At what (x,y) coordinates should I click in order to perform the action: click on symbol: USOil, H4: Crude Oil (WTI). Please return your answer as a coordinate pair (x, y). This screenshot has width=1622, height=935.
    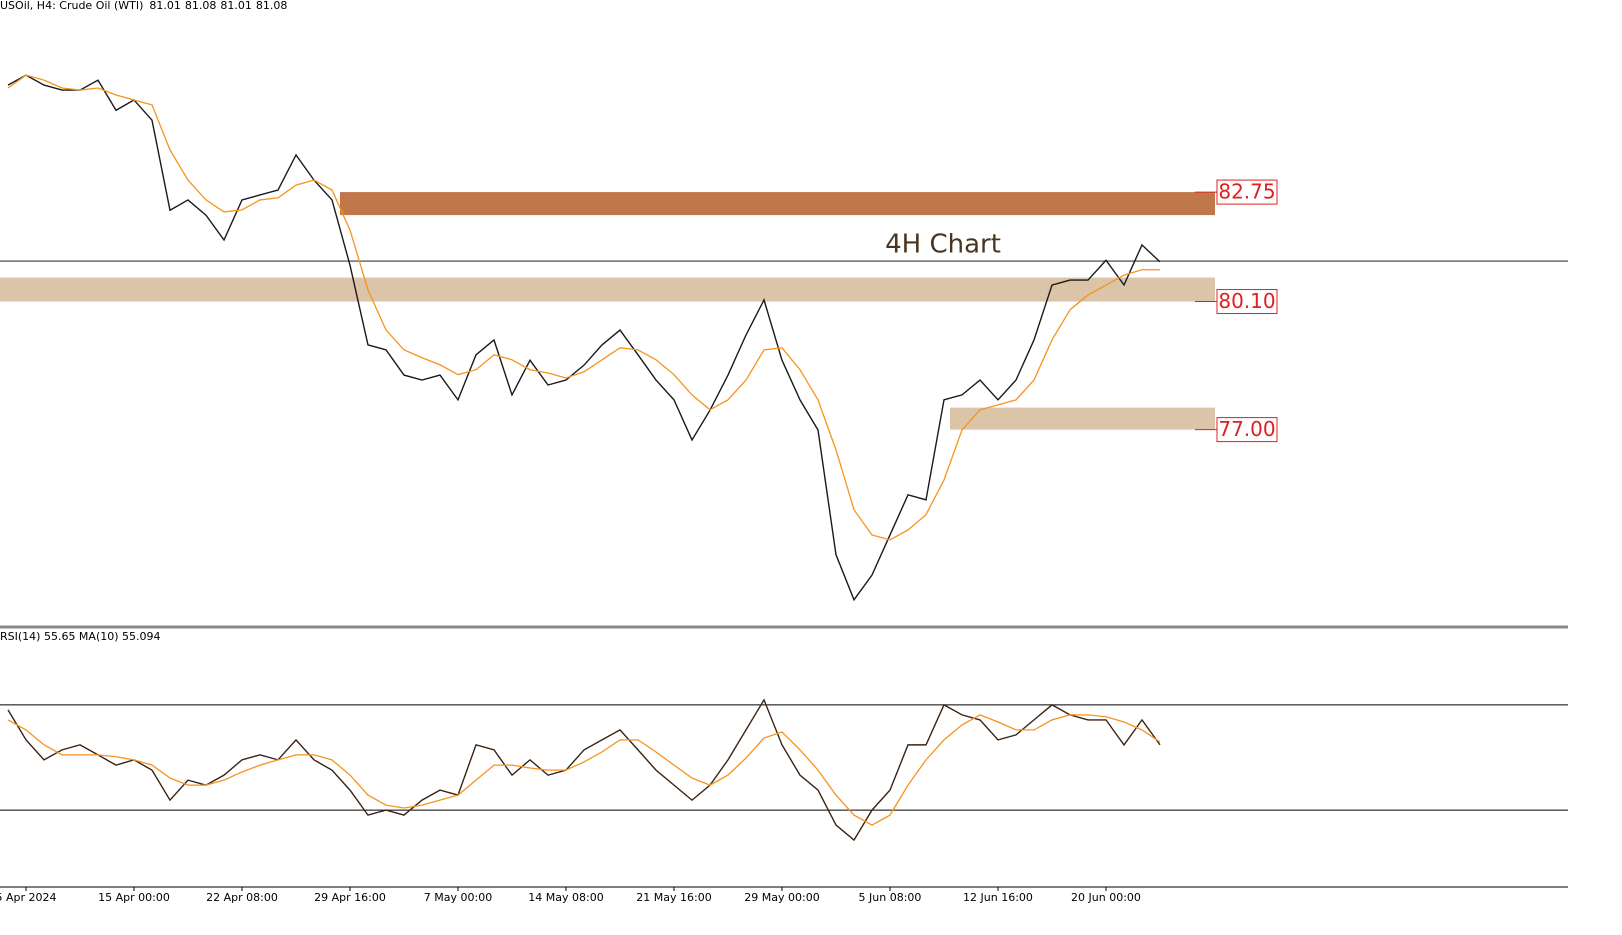
    Looking at the image, I should click on (71, 6).